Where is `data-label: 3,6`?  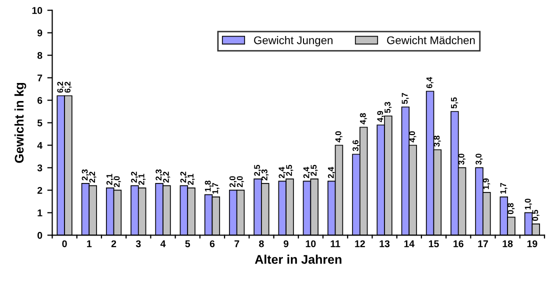 data-label: 3,6 is located at coordinates (356, 146).